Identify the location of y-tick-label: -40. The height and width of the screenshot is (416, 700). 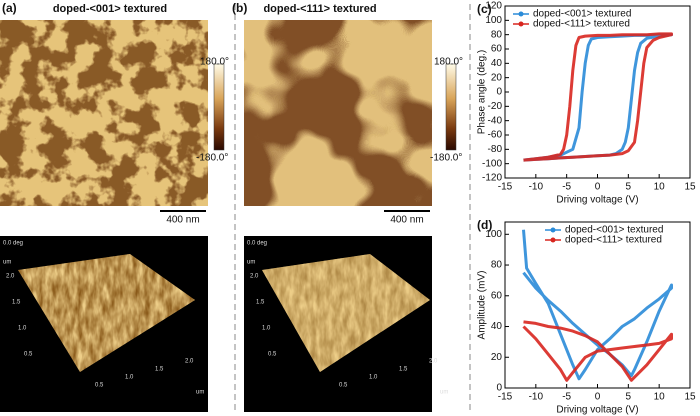
(495, 120).